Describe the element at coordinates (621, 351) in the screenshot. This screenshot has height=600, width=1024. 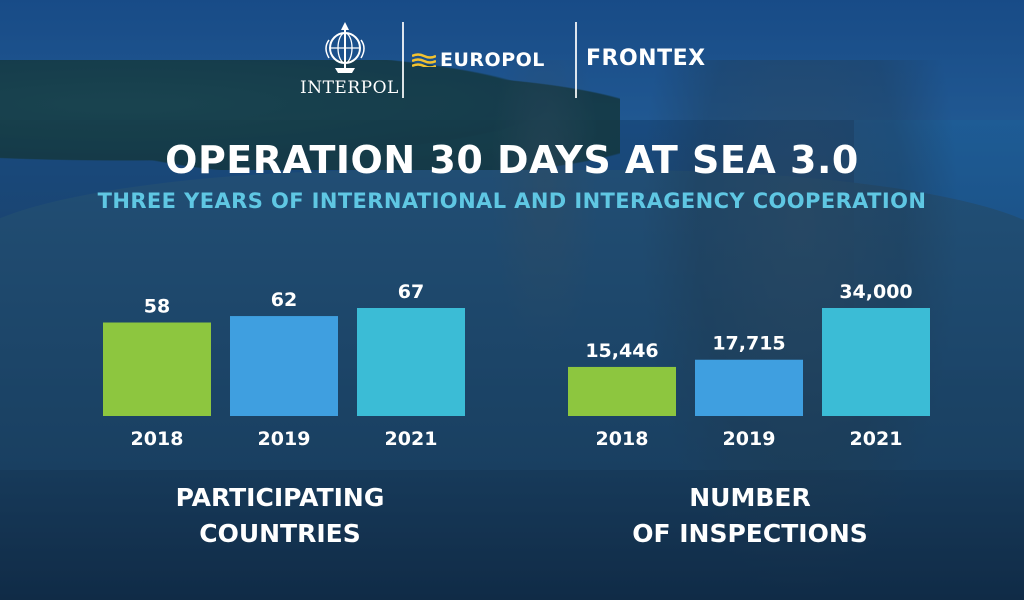
I see `bar-value-label: 15,446` at that location.